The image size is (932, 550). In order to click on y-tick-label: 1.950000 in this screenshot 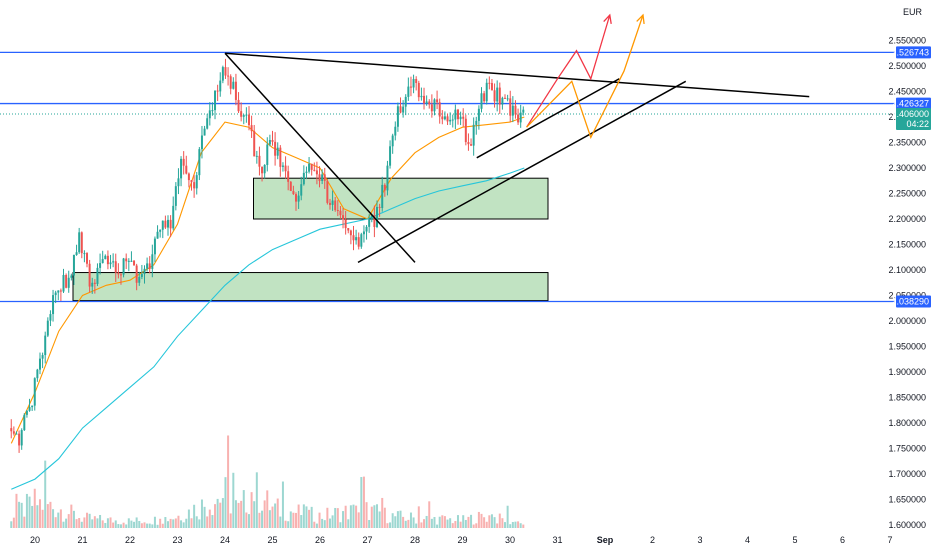, I will do `click(907, 347)`.